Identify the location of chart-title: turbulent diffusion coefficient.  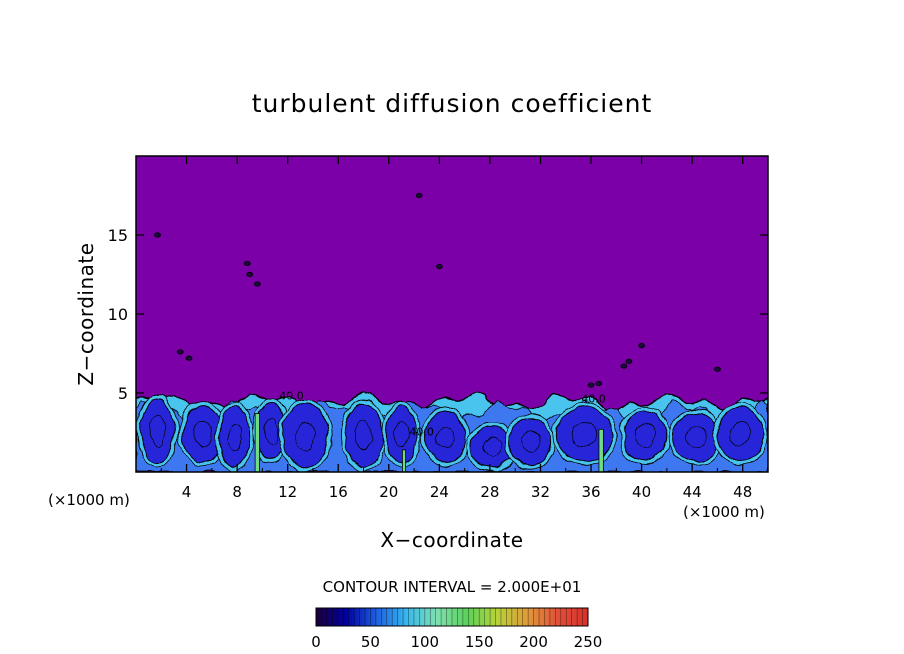
(452, 103).